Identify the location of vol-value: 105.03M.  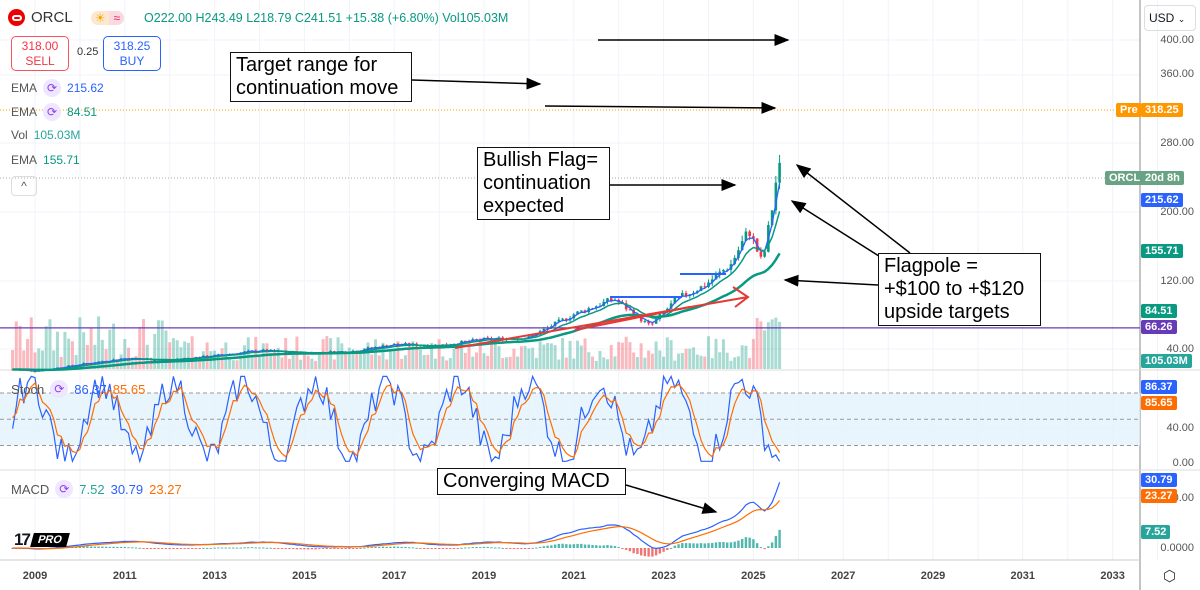
(57, 135).